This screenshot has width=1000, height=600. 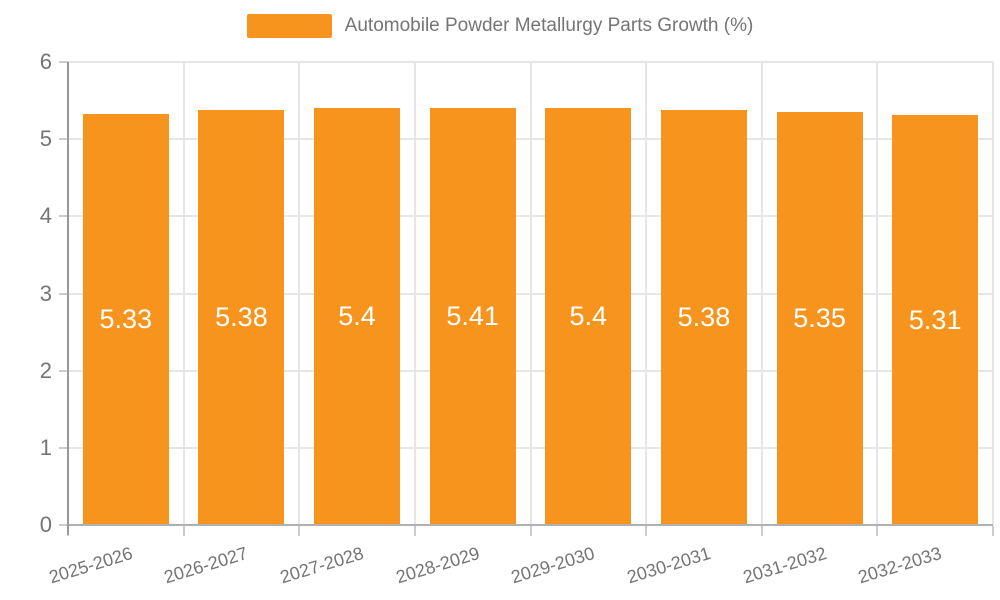 I want to click on y-tick-label: 4, so click(x=45, y=216).